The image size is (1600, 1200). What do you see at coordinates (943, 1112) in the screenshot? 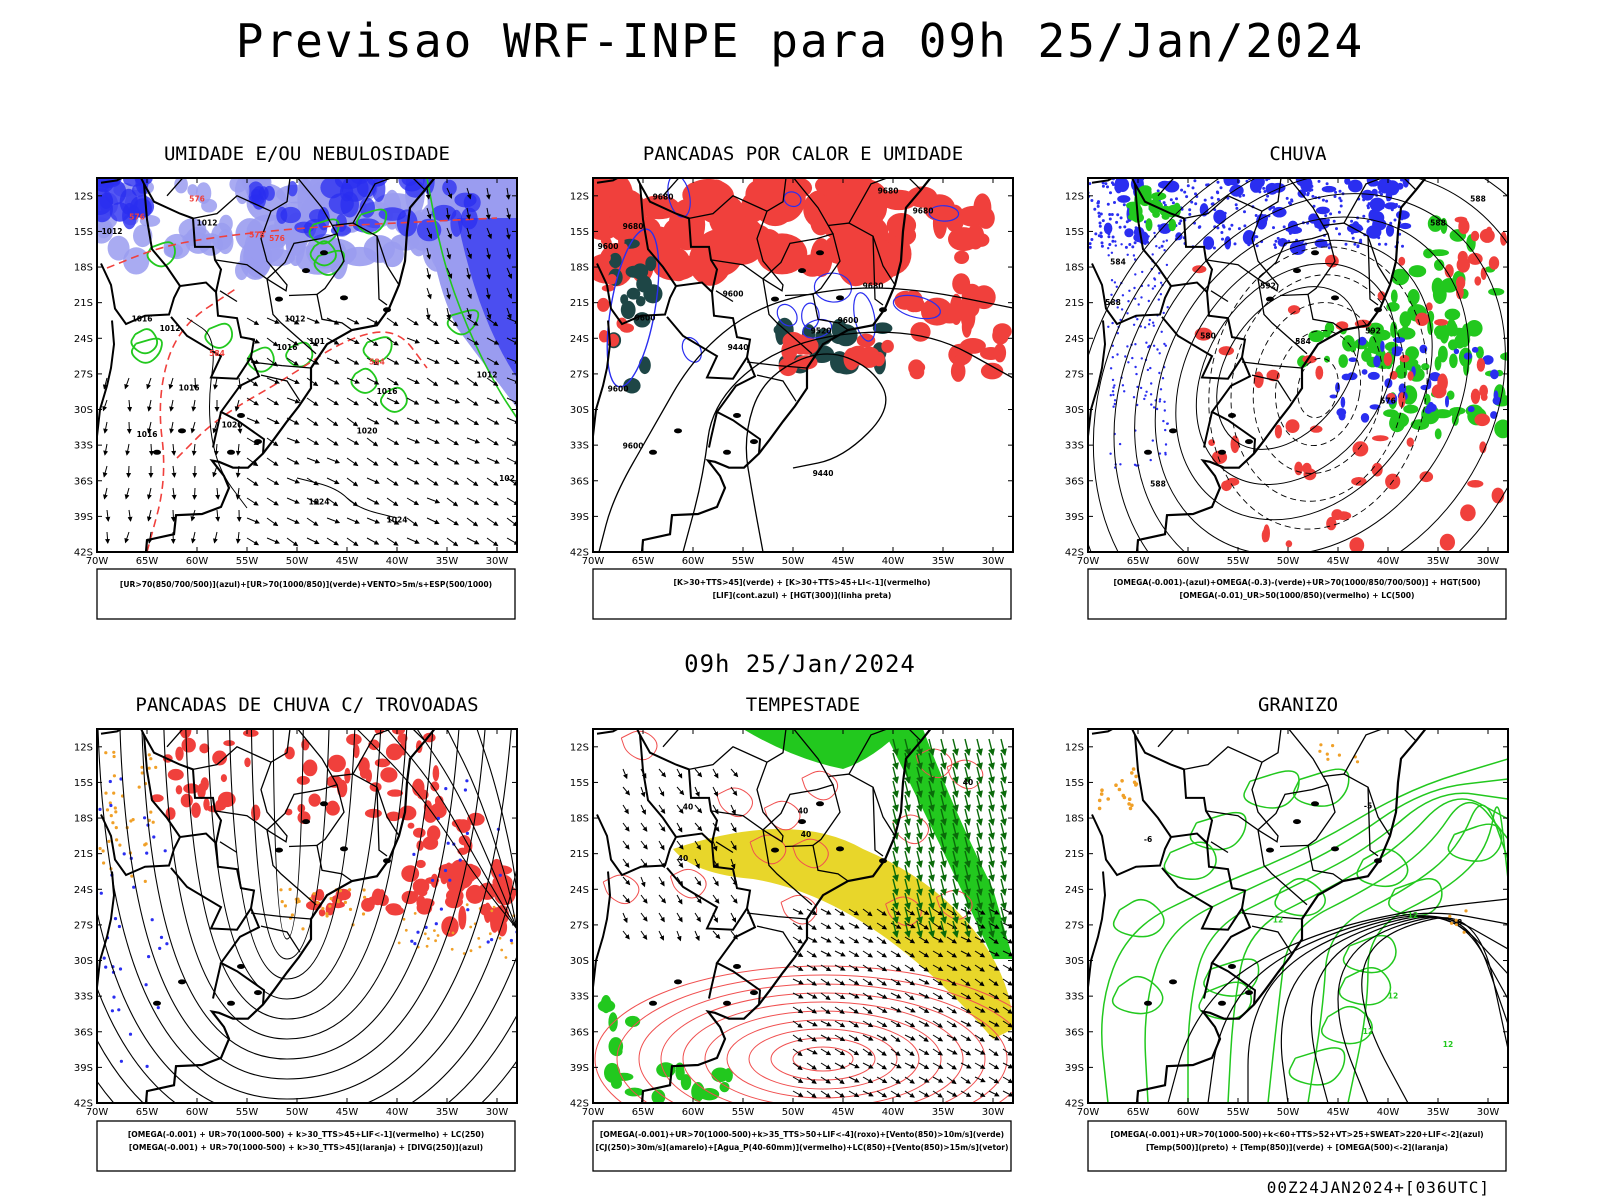
I see `x-tick-label: 35W` at bounding box center [943, 1112].